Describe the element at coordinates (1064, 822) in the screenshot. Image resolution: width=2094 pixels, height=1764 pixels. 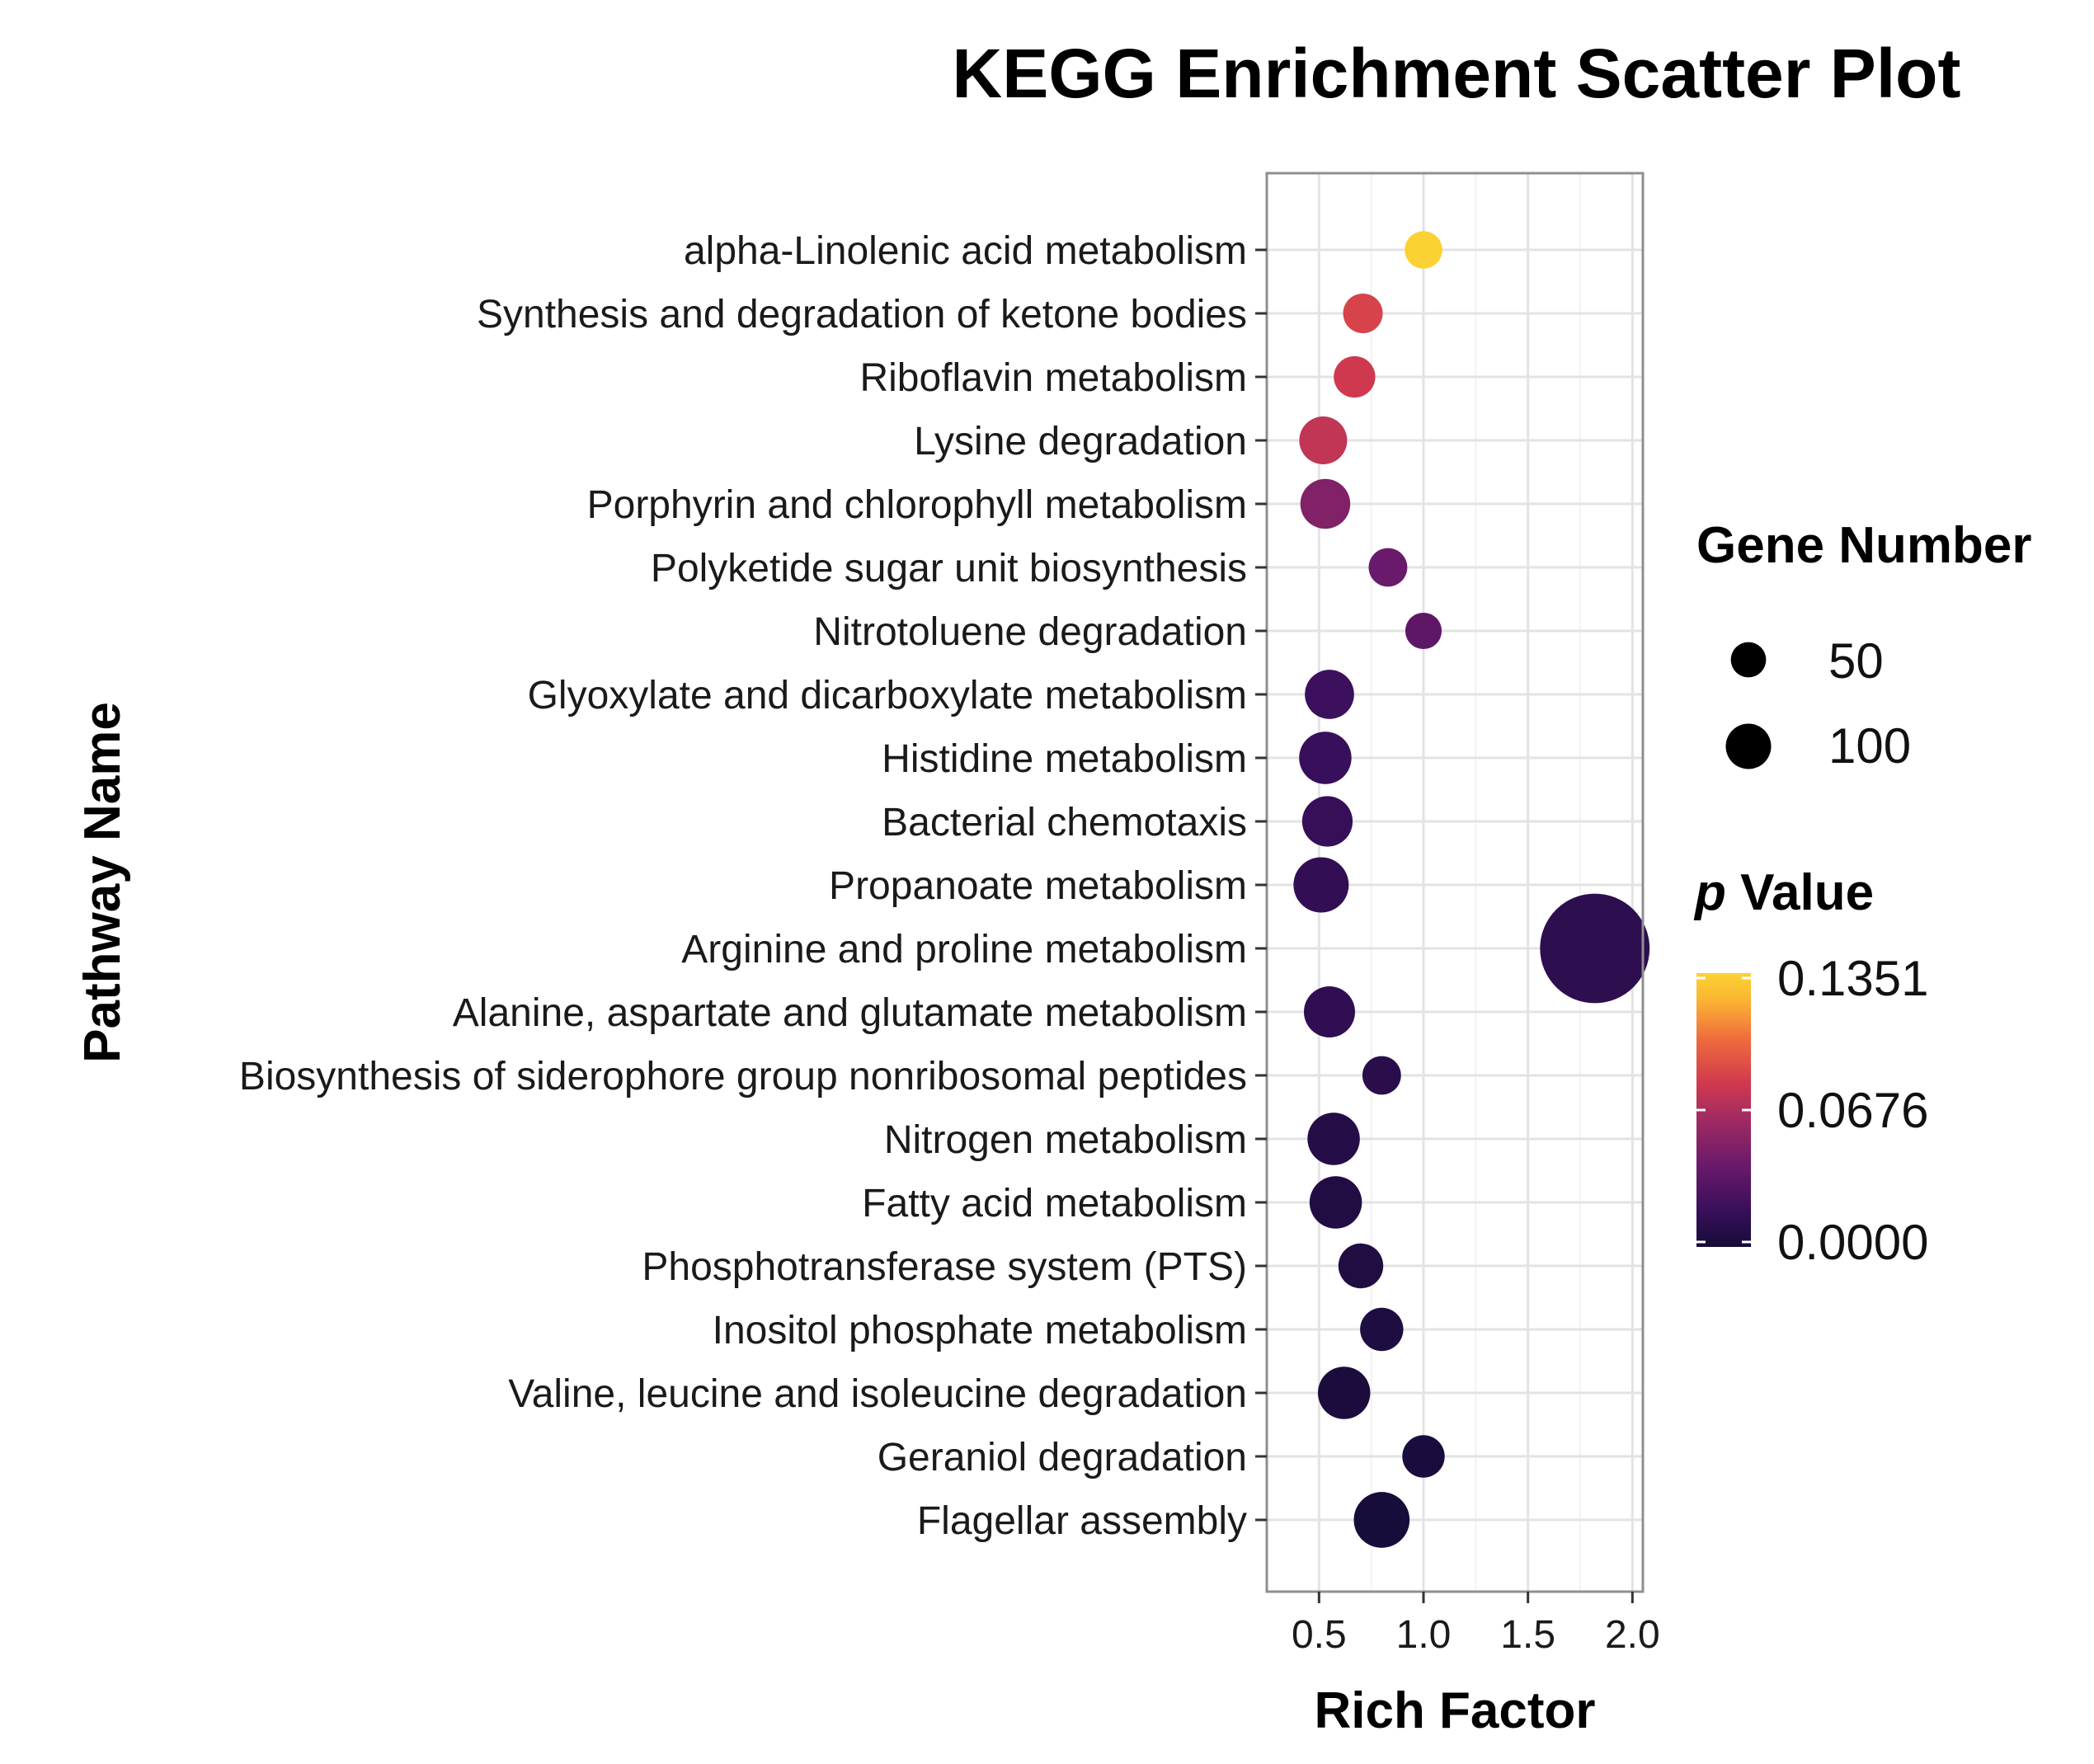
I see `pathway-label: Bacterial chemotaxis` at that location.